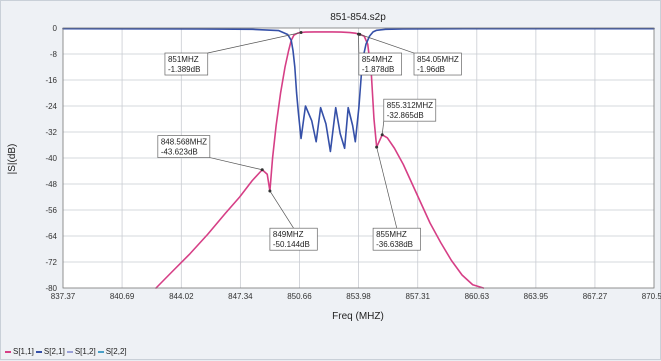  I want to click on marker-value-label: -32.865dB, so click(405, 115).